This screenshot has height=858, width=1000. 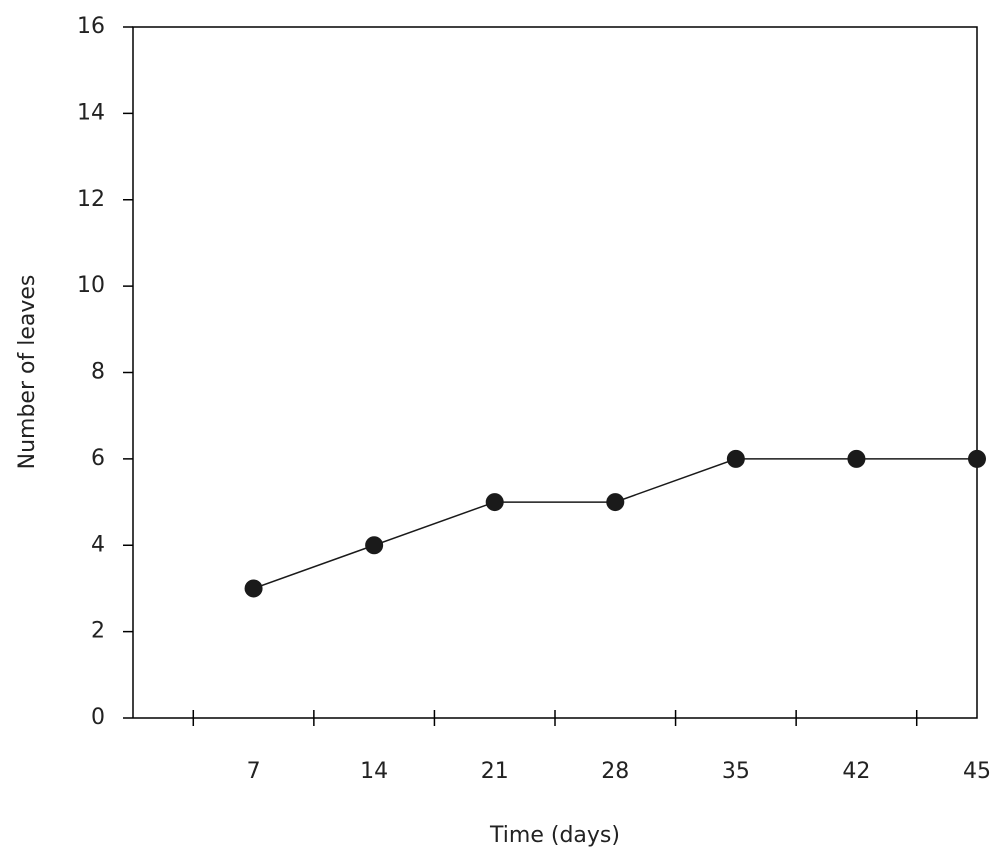 What do you see at coordinates (98, 717) in the screenshot?
I see `y-tick-label: 0` at bounding box center [98, 717].